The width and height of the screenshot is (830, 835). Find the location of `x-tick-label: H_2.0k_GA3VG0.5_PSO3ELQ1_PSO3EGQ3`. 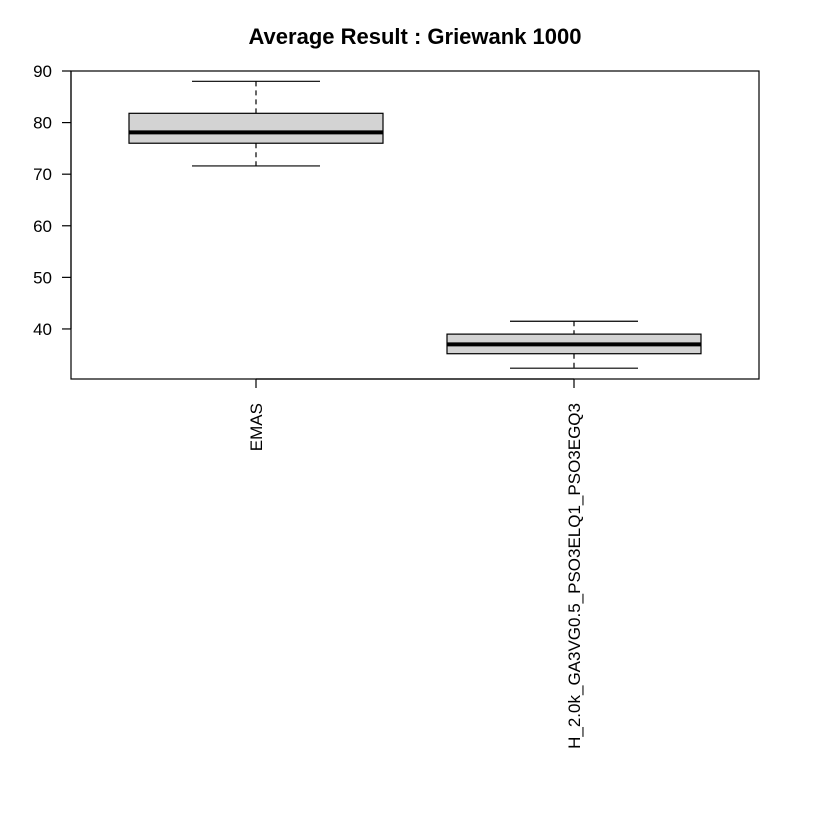

x-tick-label: H_2.0k_GA3VG0.5_PSO3ELQ1_PSO3EGQ3 is located at coordinates (574, 576).